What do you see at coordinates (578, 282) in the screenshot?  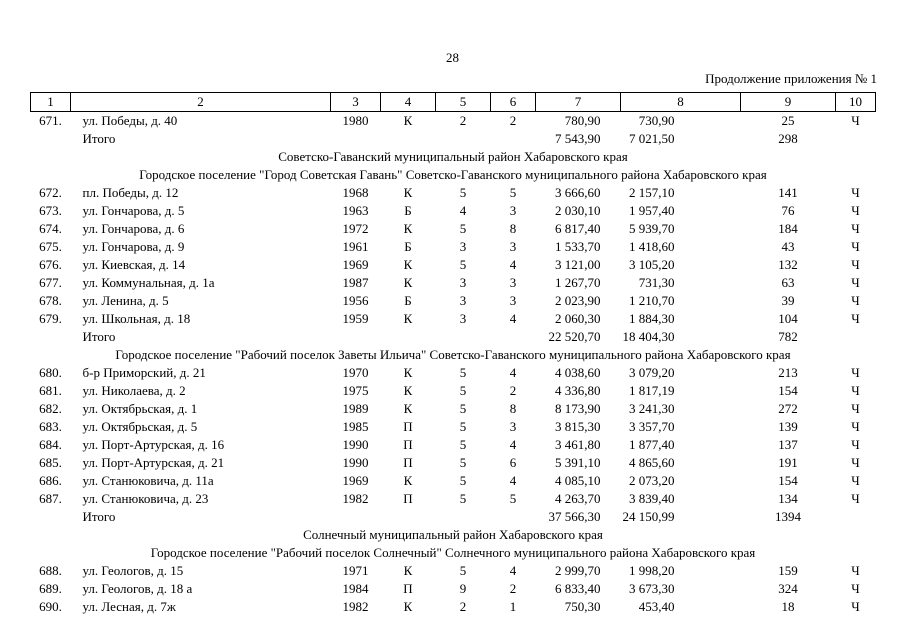 I see `table-cell: 1 267,70` at bounding box center [578, 282].